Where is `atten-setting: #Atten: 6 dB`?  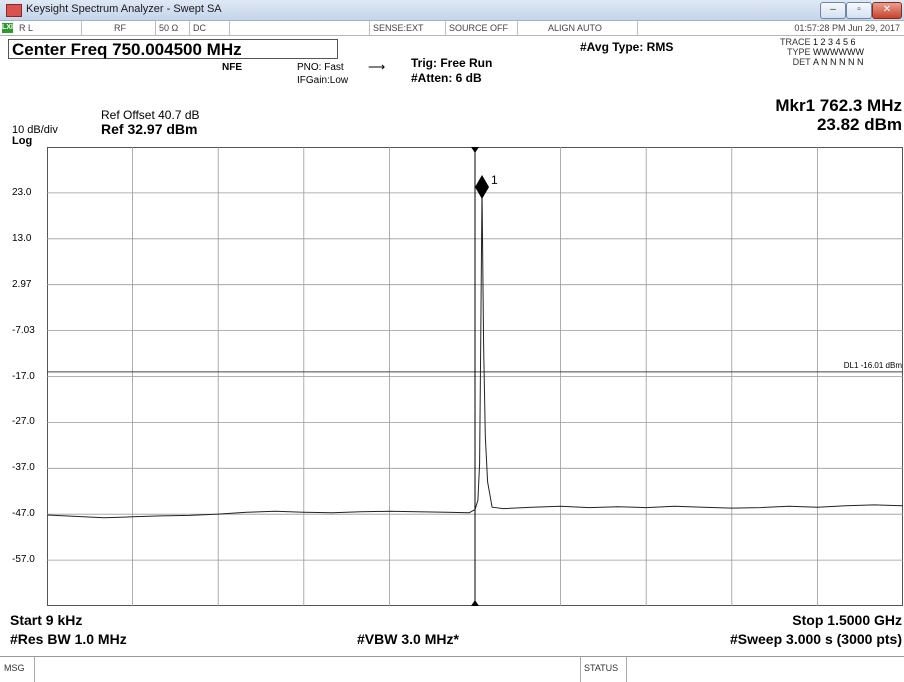
atten-setting: #Atten: 6 dB is located at coordinates (446, 78).